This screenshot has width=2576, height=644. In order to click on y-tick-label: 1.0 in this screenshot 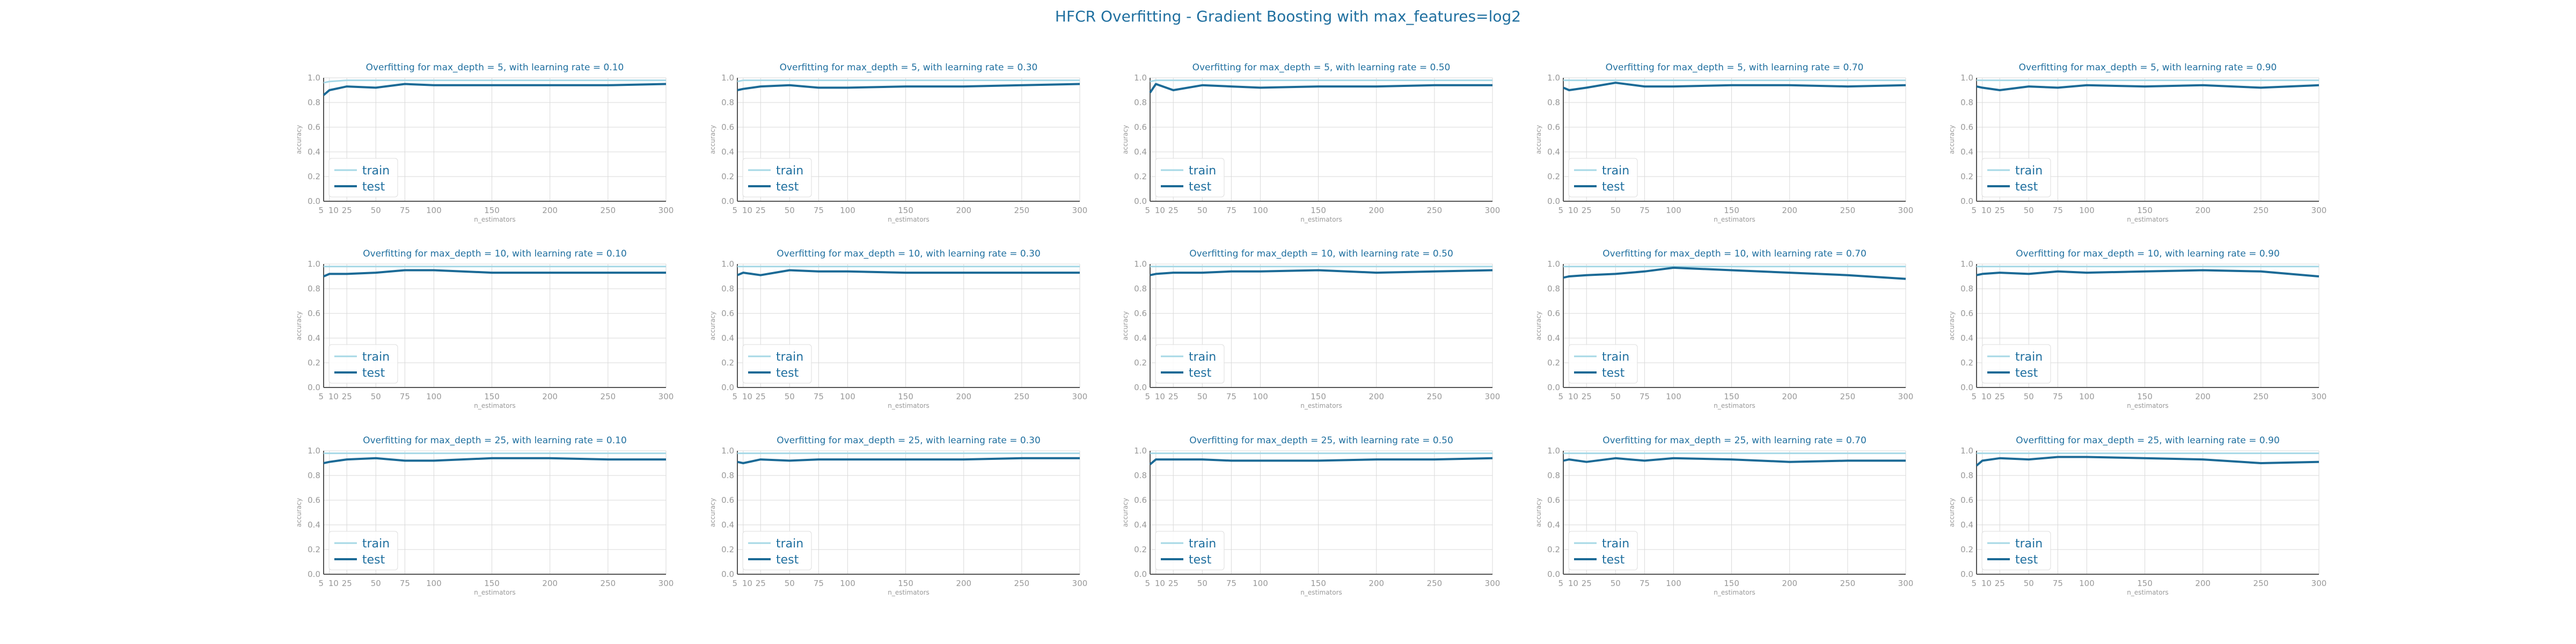, I will do `click(1553, 451)`.